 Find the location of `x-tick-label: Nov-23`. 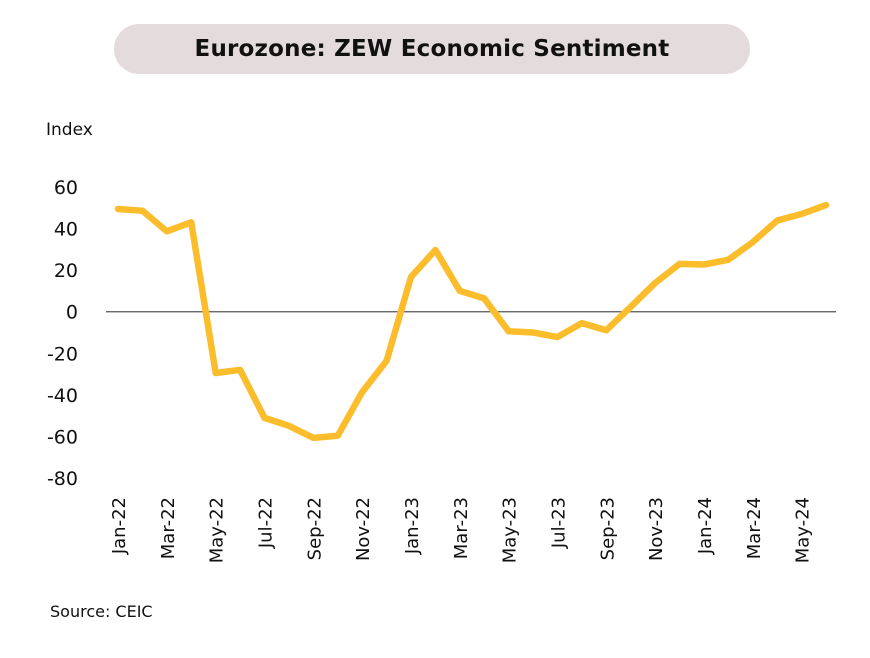

x-tick-label: Nov-23 is located at coordinates (656, 529).